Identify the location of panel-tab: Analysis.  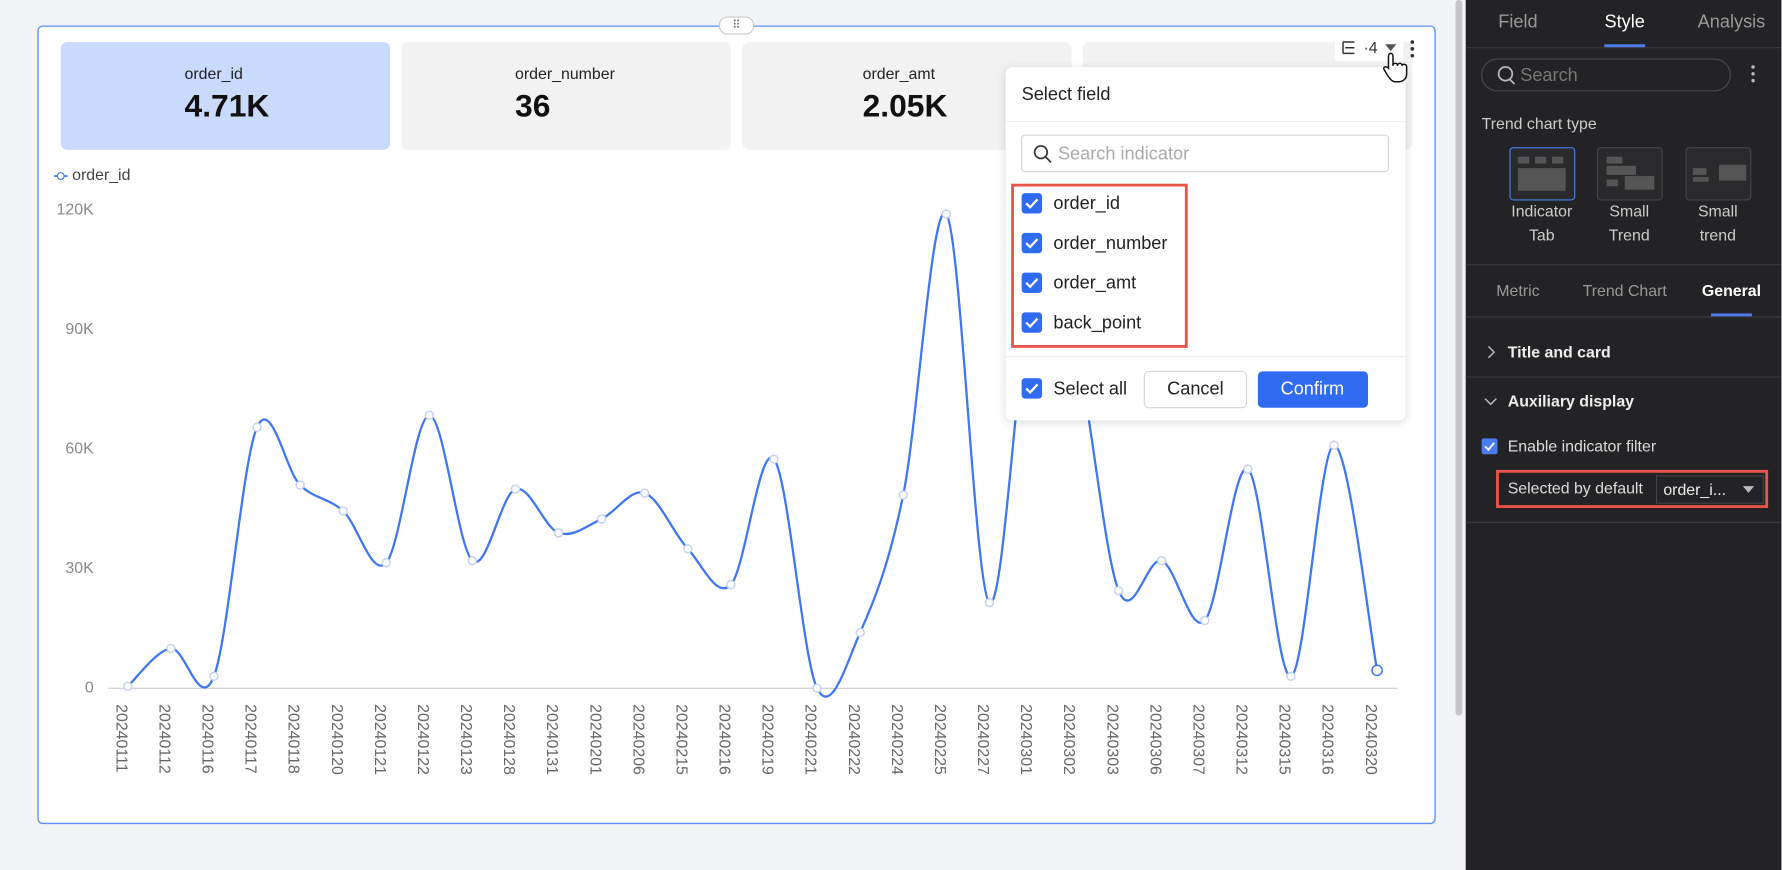
(1732, 22).